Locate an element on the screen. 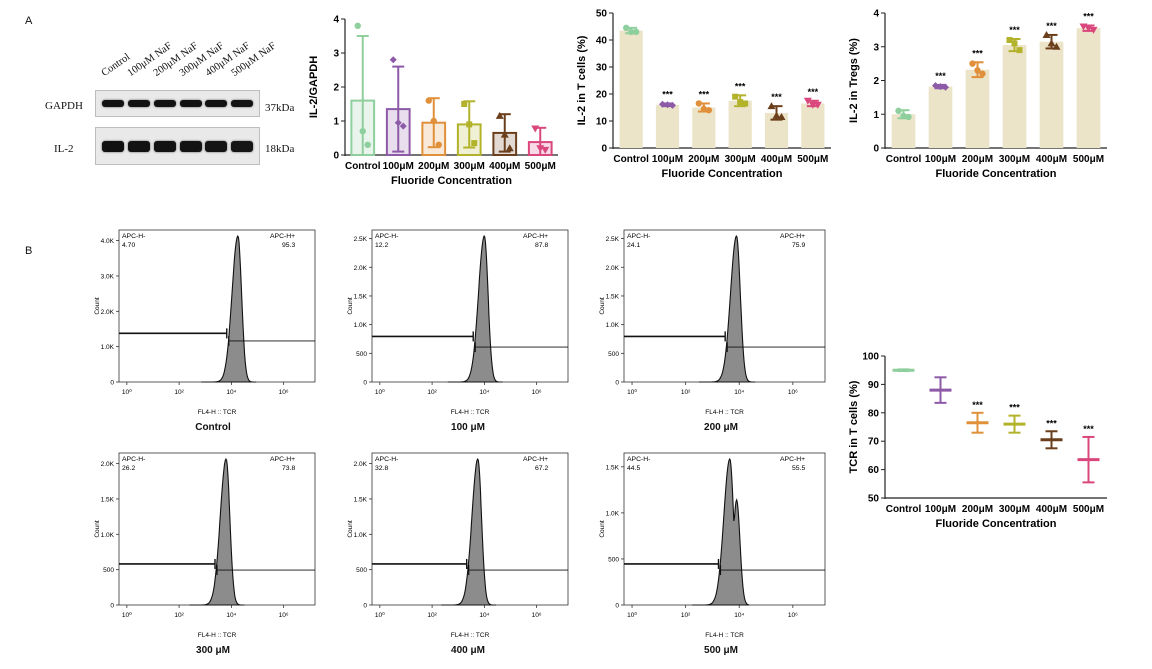 Image resolution: width=1152 pixels, height=669 pixels. x-tick-label: 10² is located at coordinates (432, 615).